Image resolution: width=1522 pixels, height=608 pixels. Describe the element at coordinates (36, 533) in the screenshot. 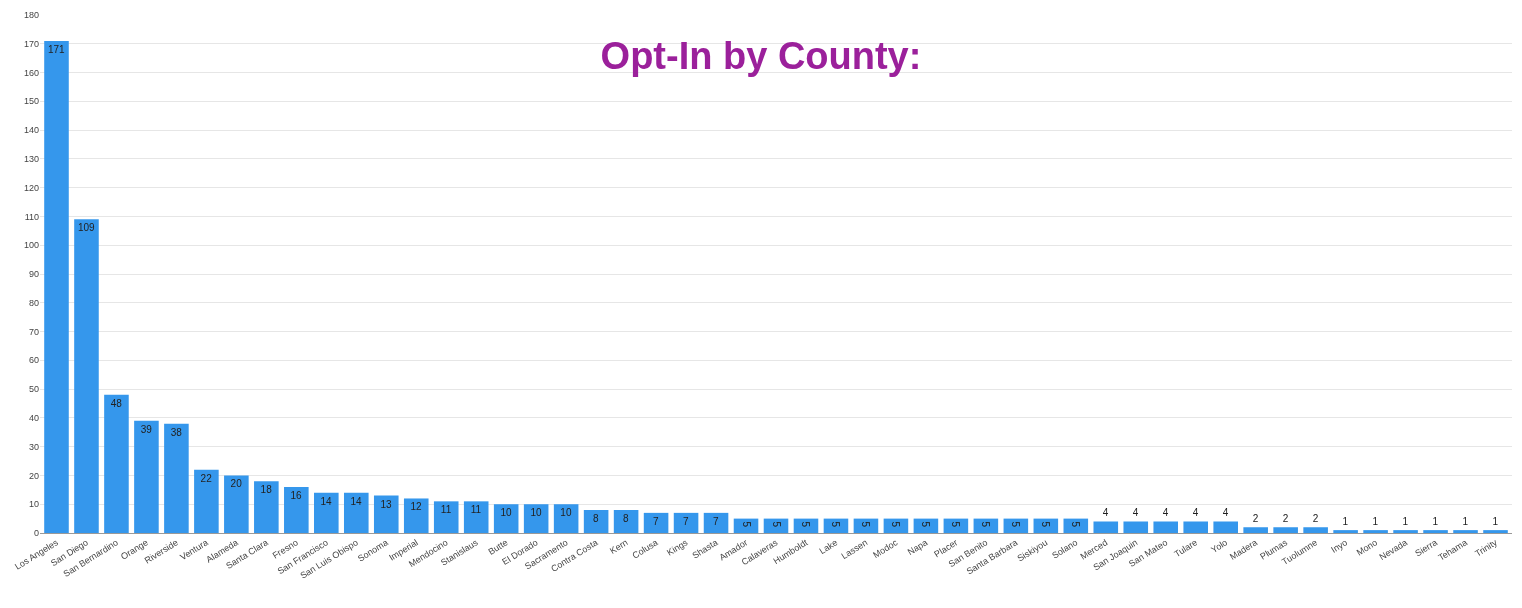

I see `y-tick-label: 0` at that location.